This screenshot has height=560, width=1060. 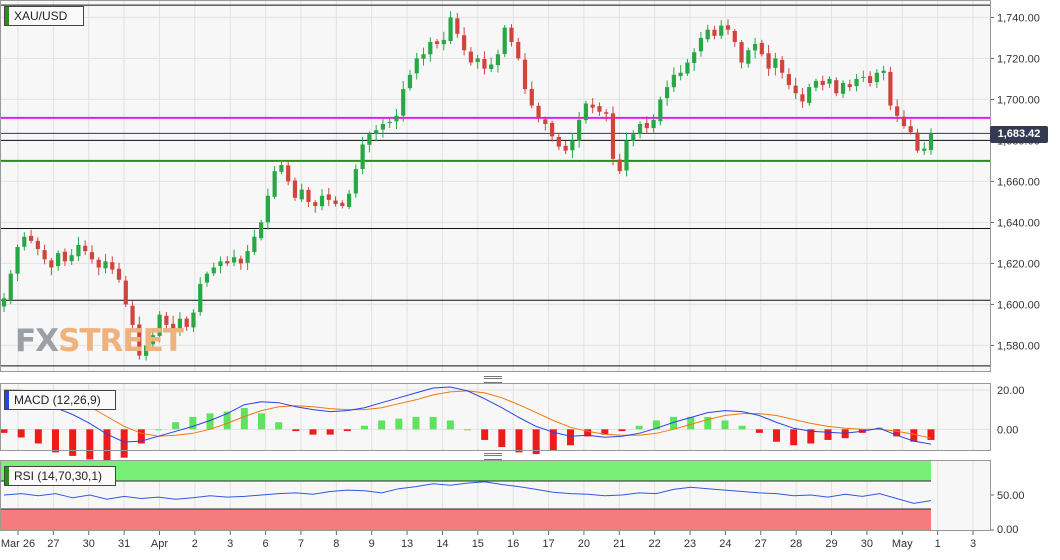 I want to click on x-axis-label: 15, so click(x=478, y=544).